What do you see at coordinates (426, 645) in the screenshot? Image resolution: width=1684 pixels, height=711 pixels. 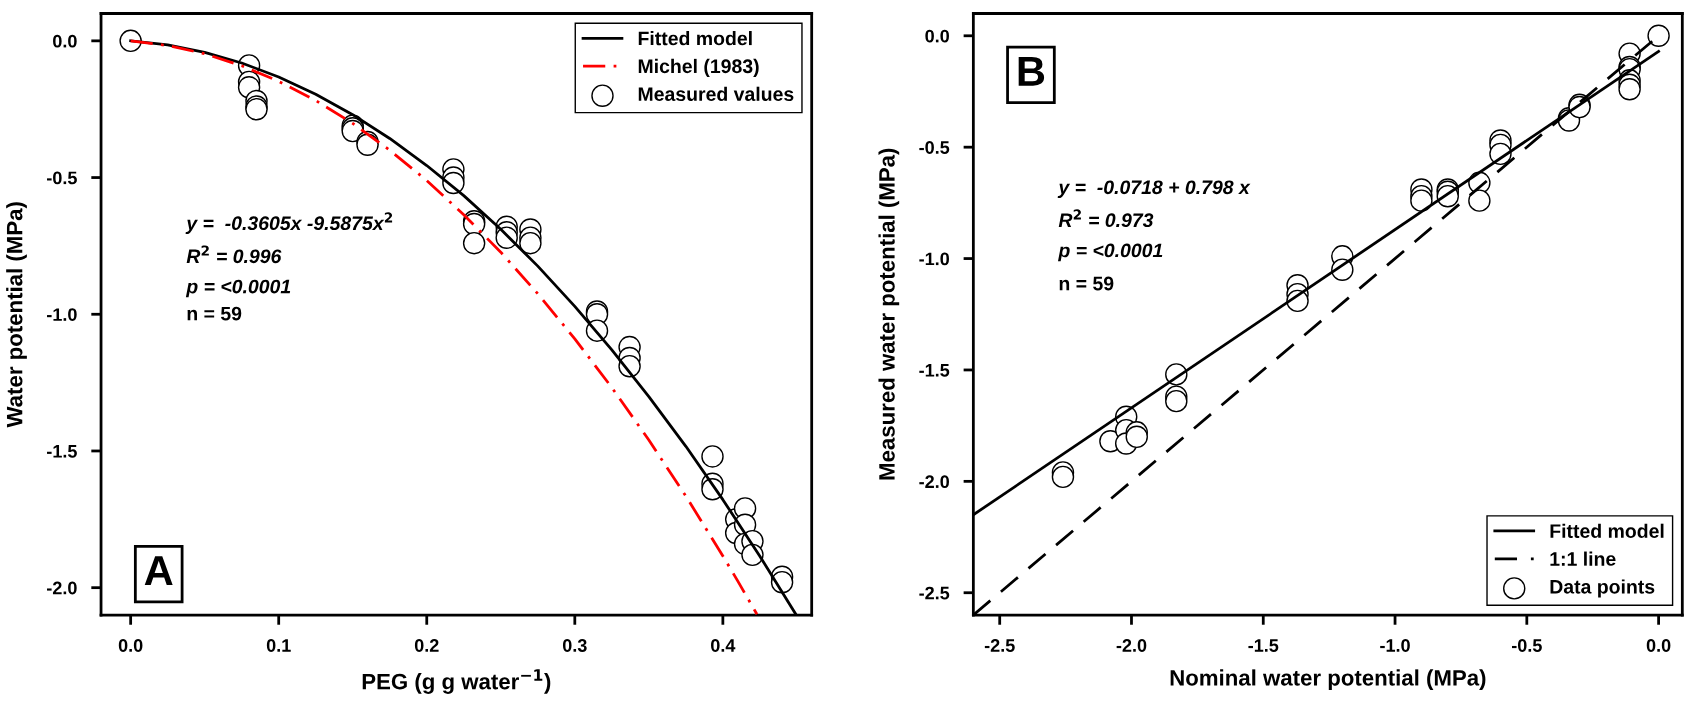 I see `x-tick-label: 0.2` at bounding box center [426, 645].